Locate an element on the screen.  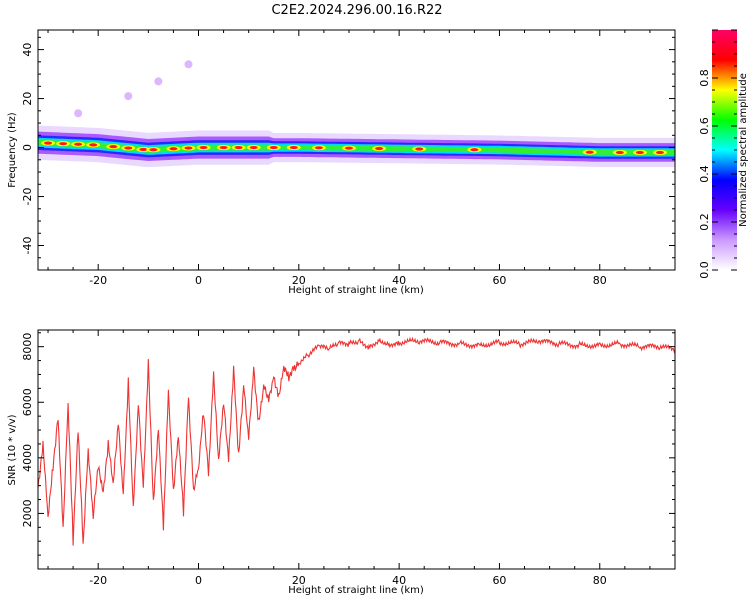
colorbar-tick-label: 0.4 is located at coordinates (704, 174).